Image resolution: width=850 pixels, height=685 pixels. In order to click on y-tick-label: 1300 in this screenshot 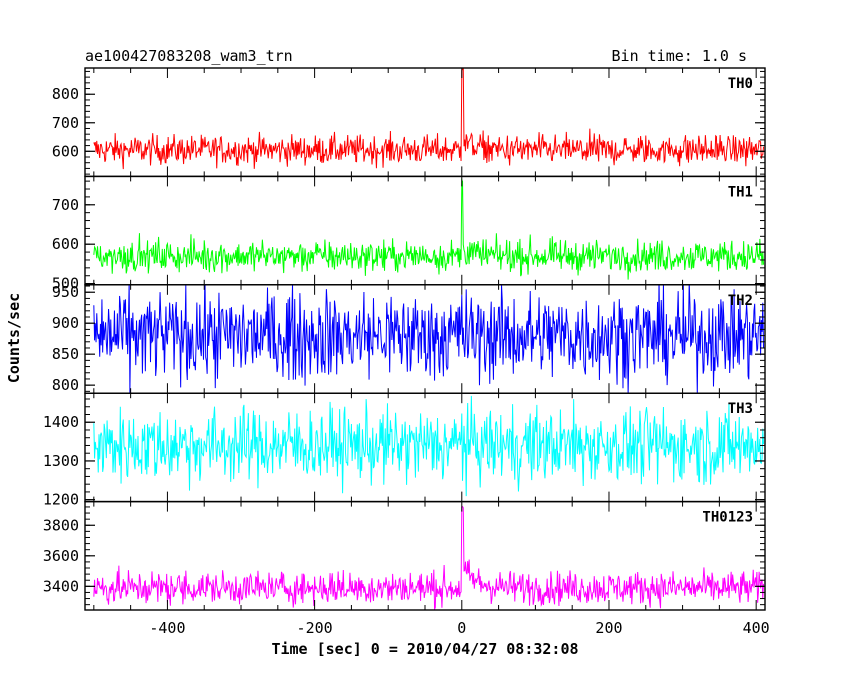, I will do `click(61, 461)`.